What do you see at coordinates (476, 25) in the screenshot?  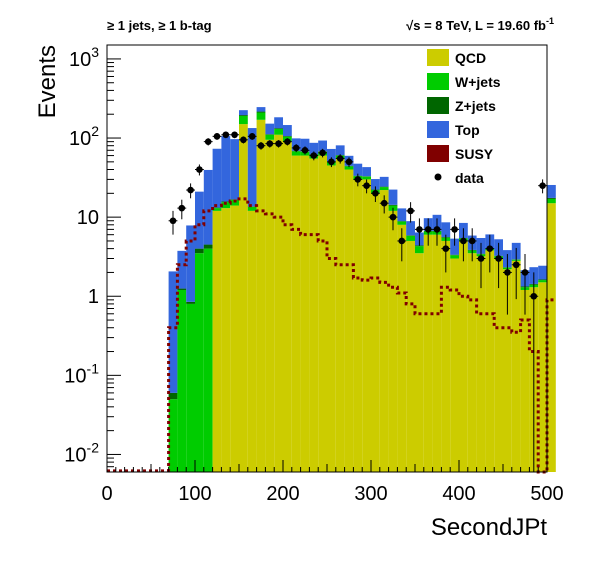 I see `title-right-main: √s = 8 TeV, L = 19.60 fb` at bounding box center [476, 25].